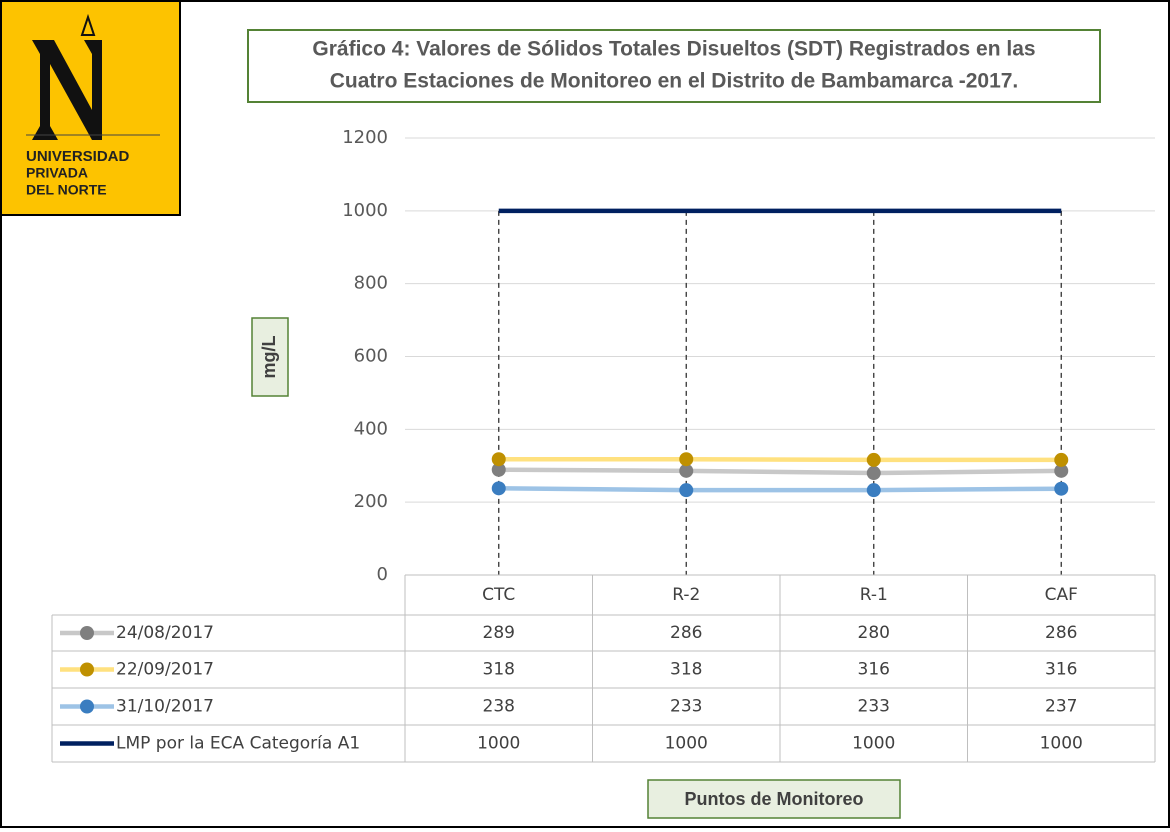 This screenshot has height=832, width=1170. I want to click on table-value: 237, so click(1061, 707).